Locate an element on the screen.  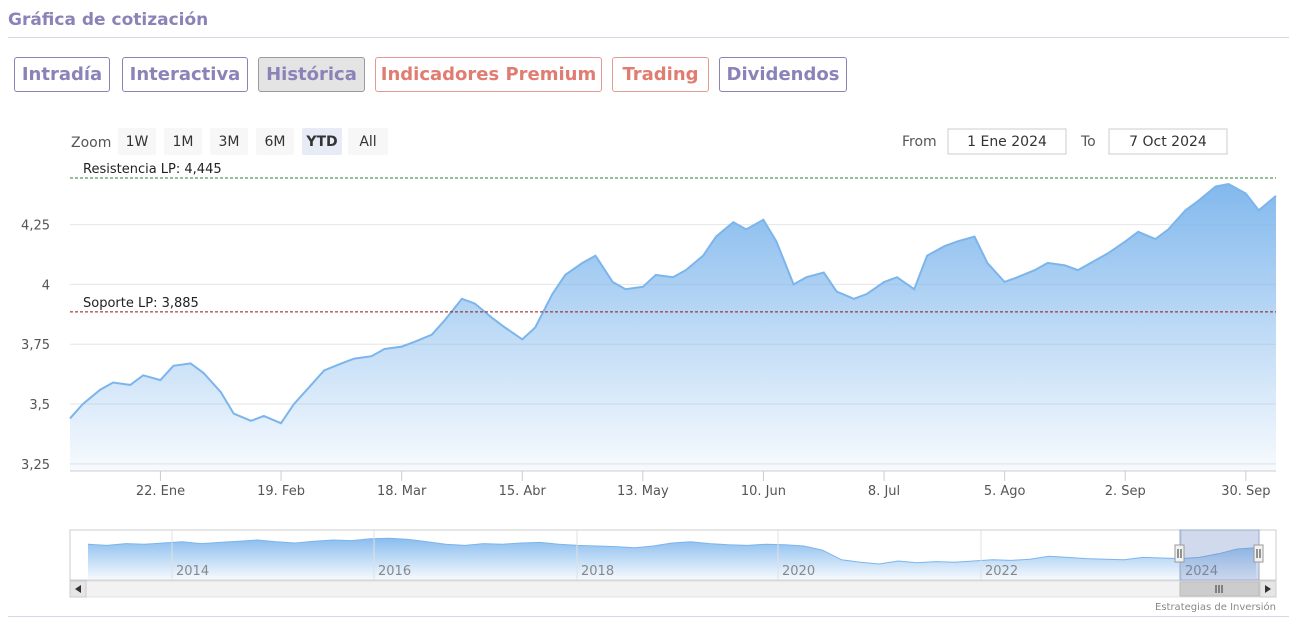
to-date-input is located at coordinates (1168, 141).